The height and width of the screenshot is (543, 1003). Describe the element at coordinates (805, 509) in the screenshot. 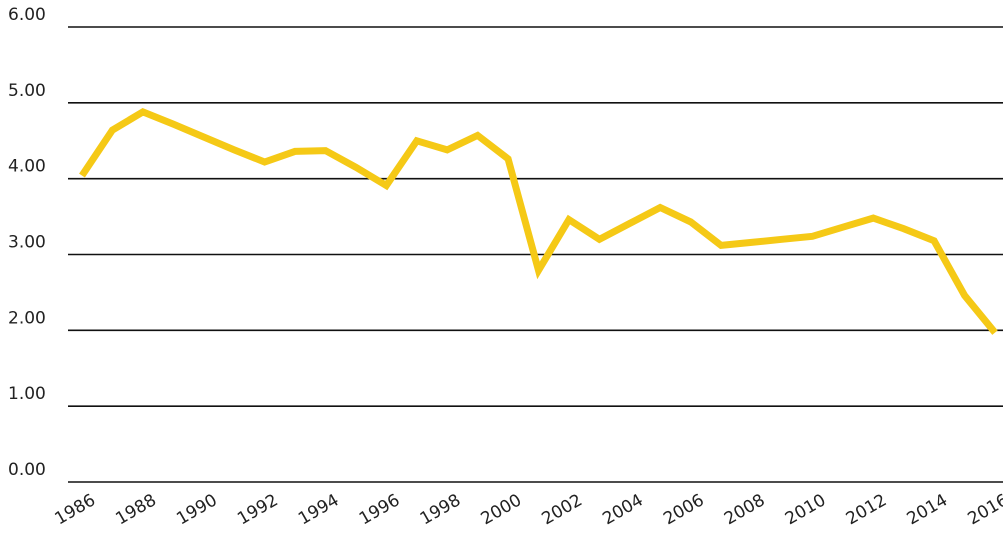

I see `x-tick-label: 2010` at that location.